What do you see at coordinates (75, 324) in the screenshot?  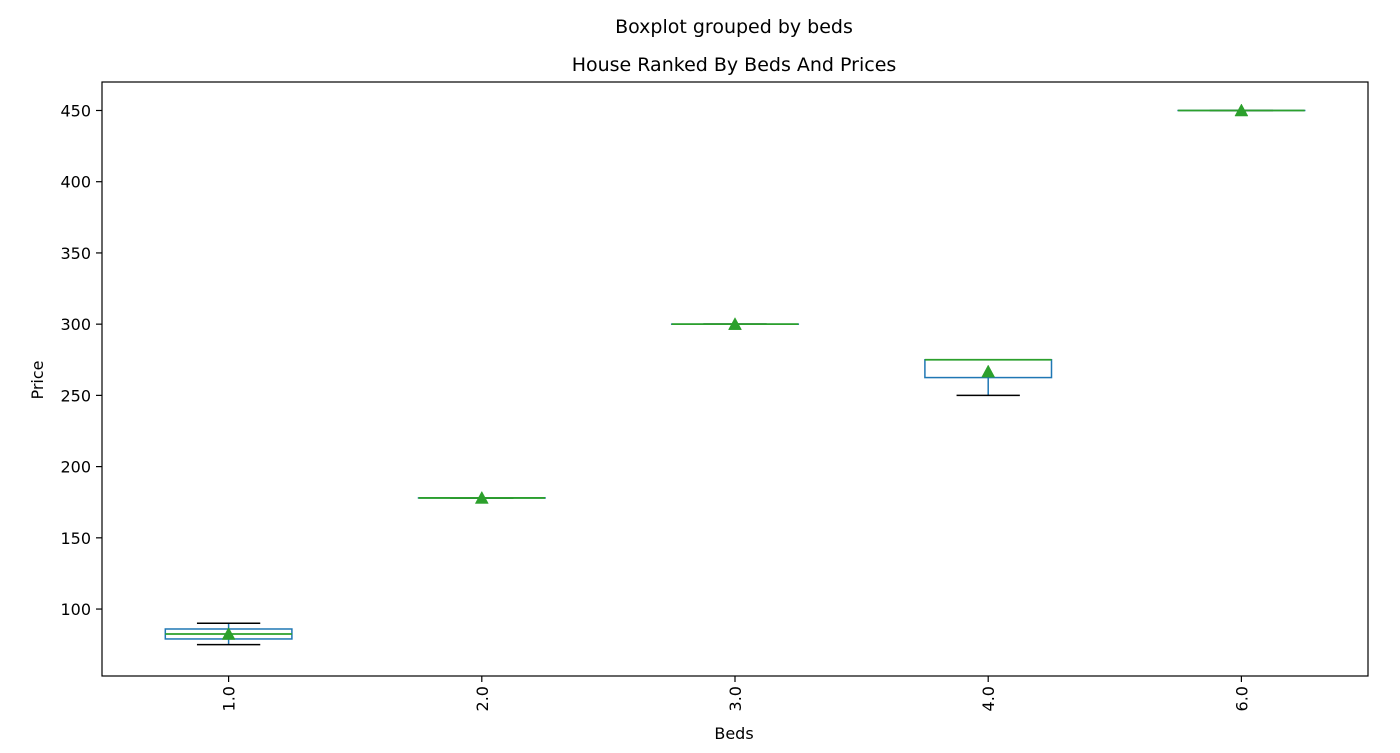 I see `y-tick-label: 300` at bounding box center [75, 324].